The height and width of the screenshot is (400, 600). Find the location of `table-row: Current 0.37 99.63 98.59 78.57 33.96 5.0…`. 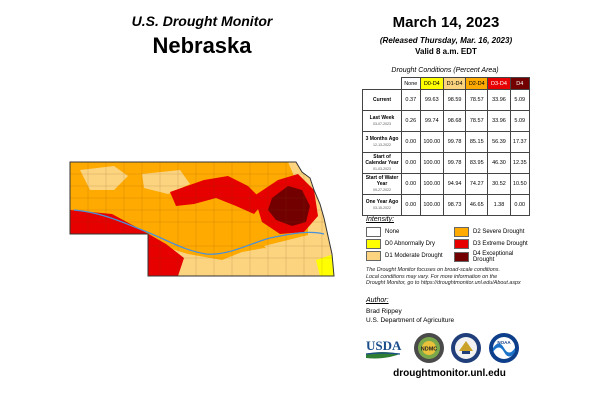

table-row: Current 0.37 99.63 98.59 78.57 33.96 5.0… is located at coordinates (446, 100).